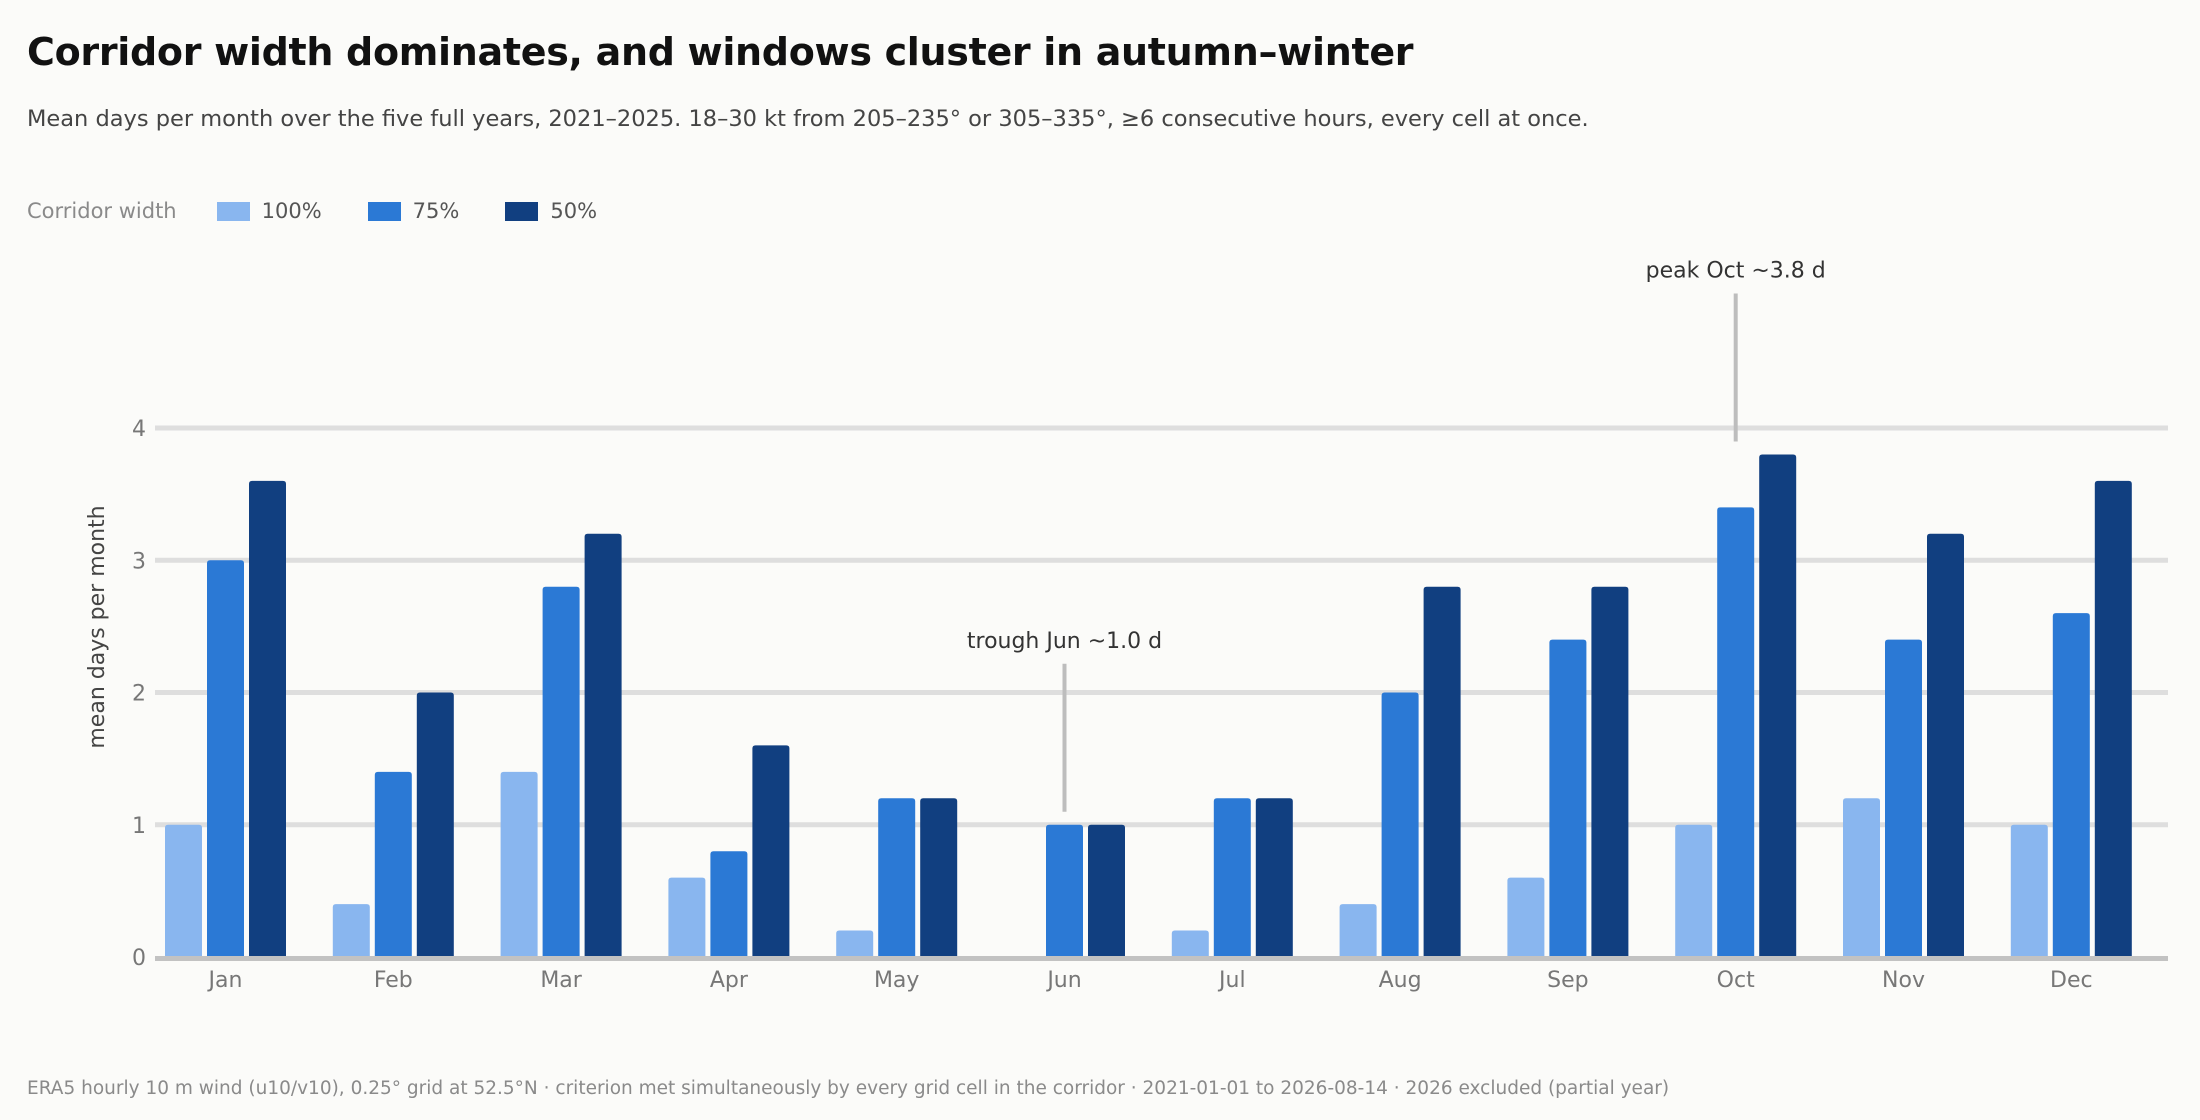  Describe the element at coordinates (1903, 980) in the screenshot. I see `x-tick-label-nov: Nov` at that location.